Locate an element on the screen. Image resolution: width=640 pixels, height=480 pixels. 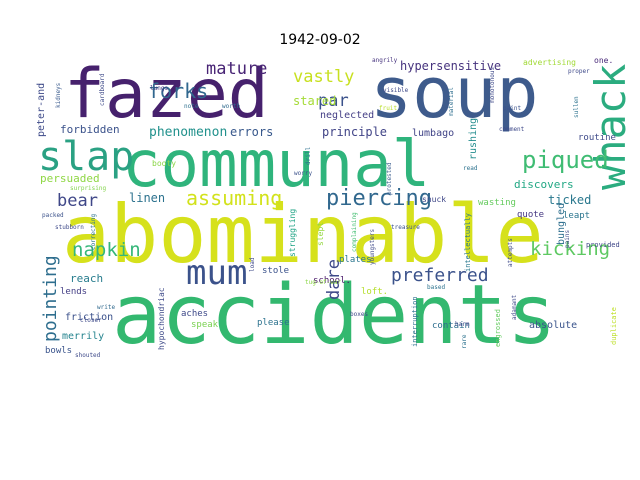
word-0: accidents is located at coordinates (334, 315).